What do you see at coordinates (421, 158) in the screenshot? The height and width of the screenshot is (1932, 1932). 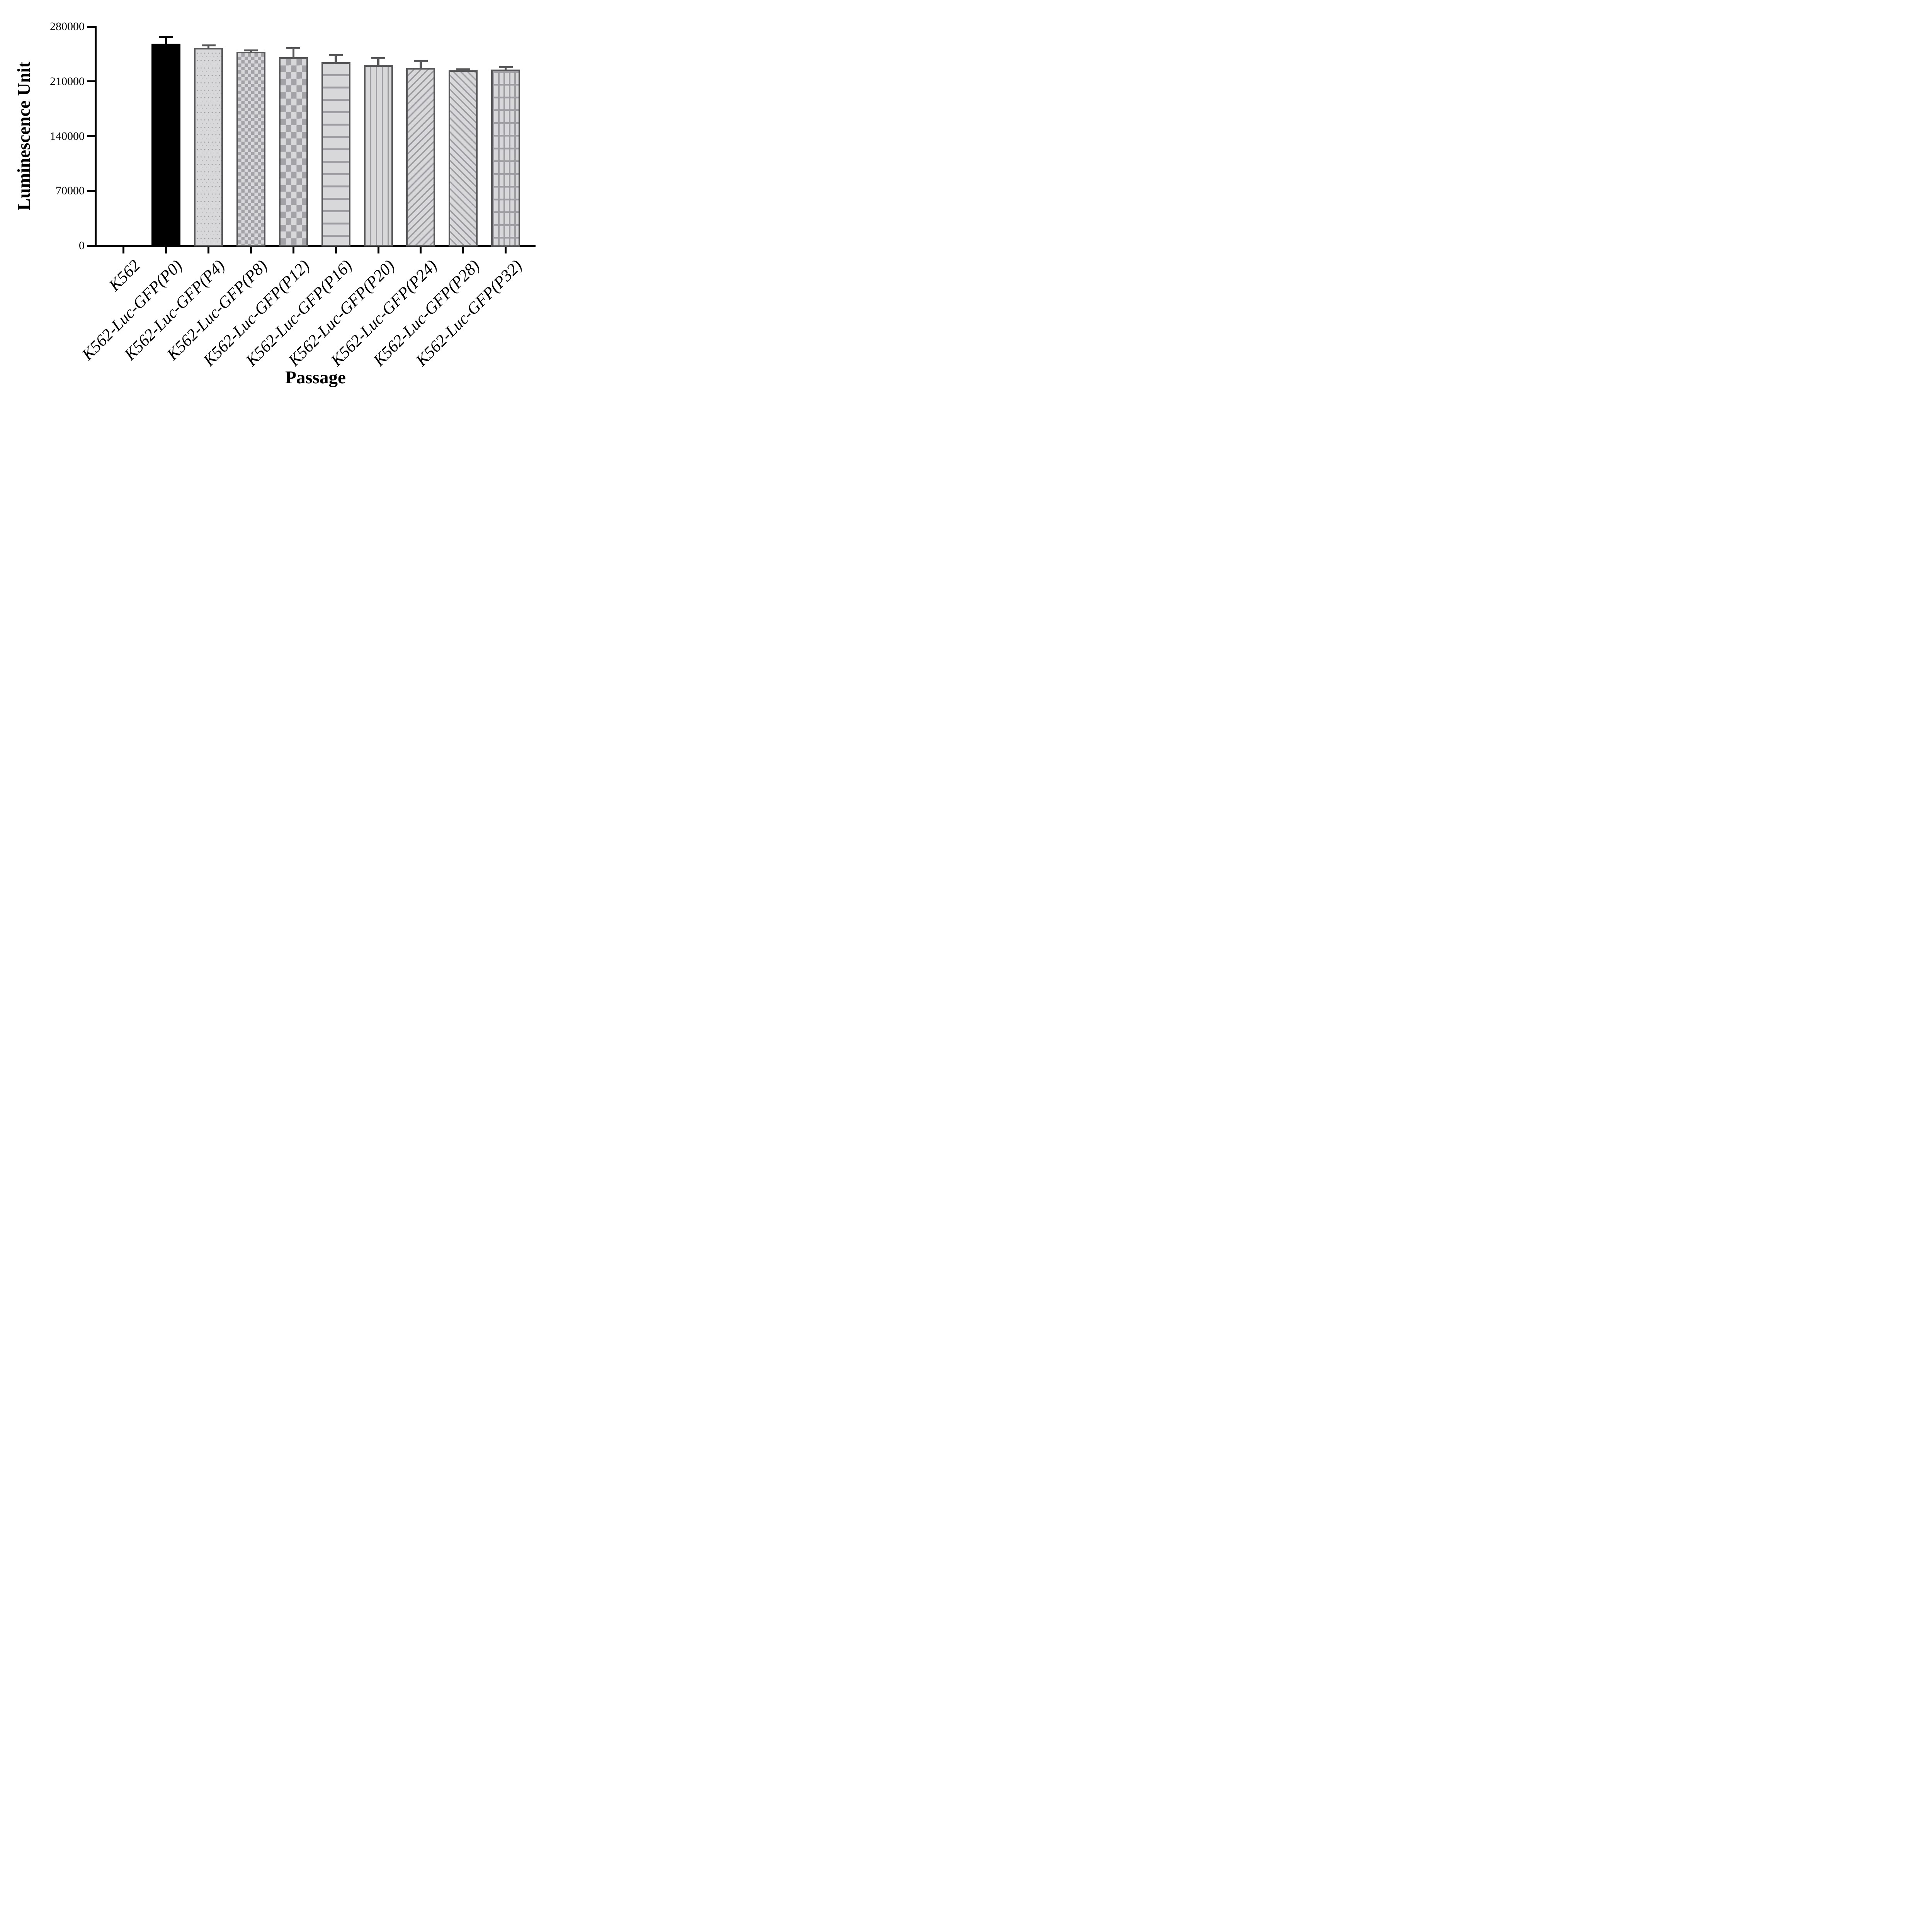 I see `bar-K562-Luc-GFP(P24)` at bounding box center [421, 158].